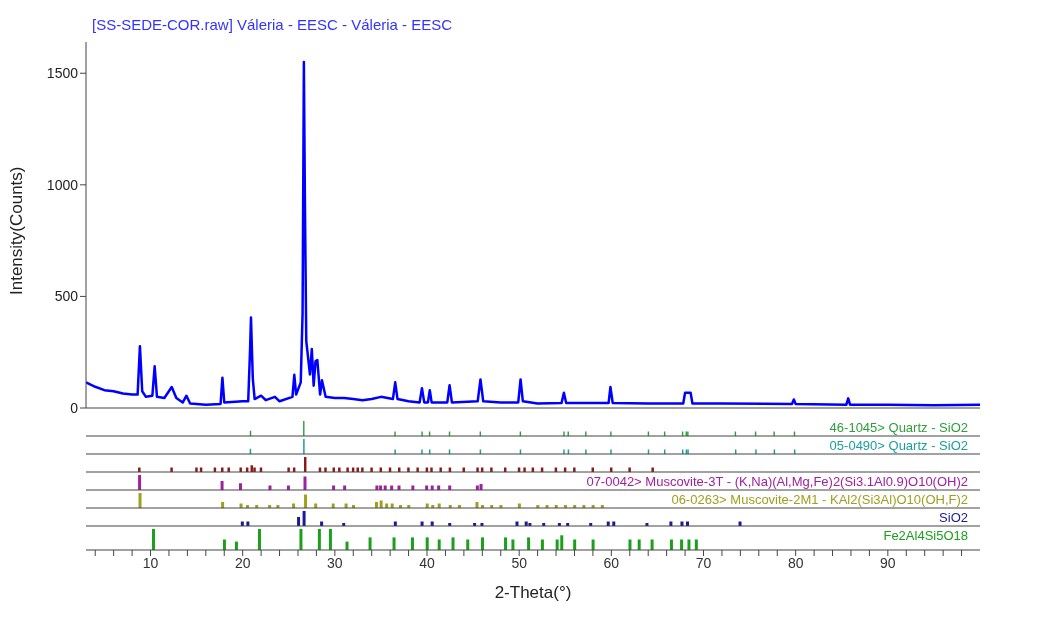 This screenshot has height=619, width=1044. What do you see at coordinates (819, 500) in the screenshot?
I see `text: 06-0263> Muscovite-2M1 - KAl2(Si3Al)O10(OH,F)2` at bounding box center [819, 500].